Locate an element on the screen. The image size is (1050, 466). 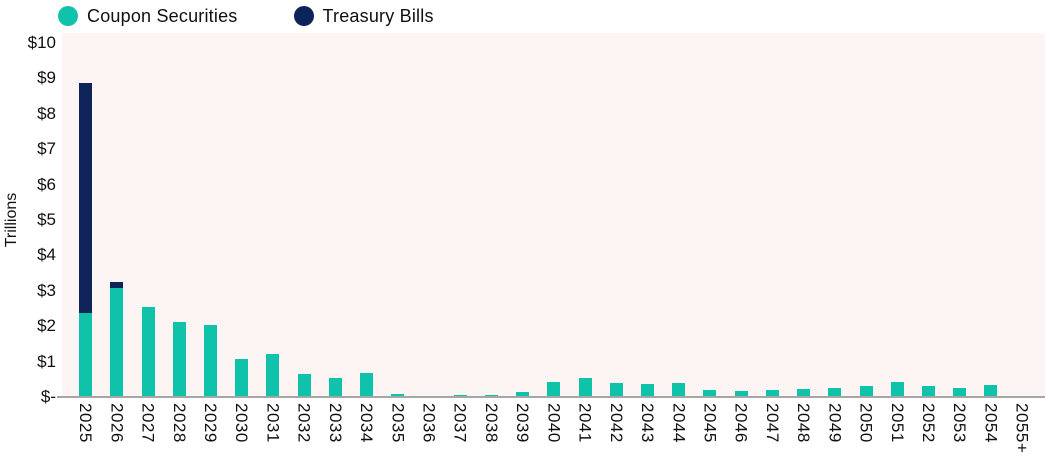
bar-treasury-bills is located at coordinates (86, 198).